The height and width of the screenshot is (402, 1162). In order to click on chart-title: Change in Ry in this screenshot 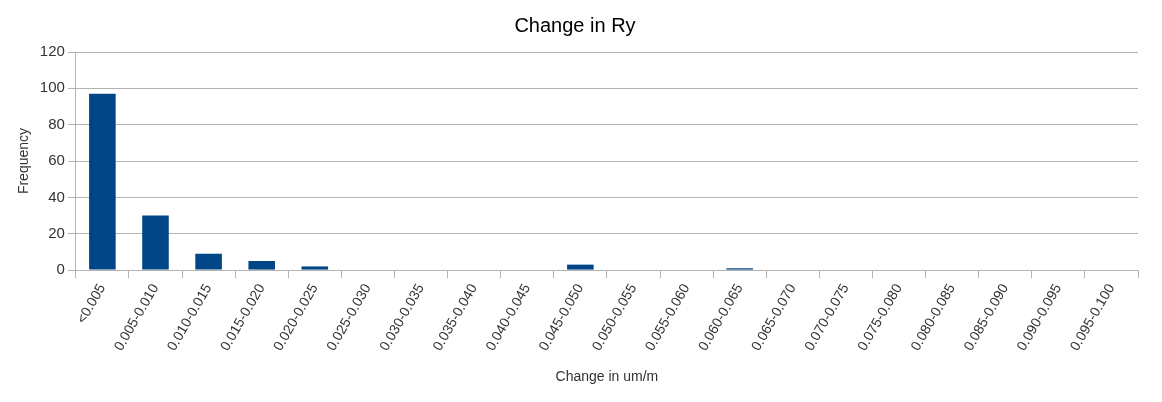, I will do `click(575, 24)`.